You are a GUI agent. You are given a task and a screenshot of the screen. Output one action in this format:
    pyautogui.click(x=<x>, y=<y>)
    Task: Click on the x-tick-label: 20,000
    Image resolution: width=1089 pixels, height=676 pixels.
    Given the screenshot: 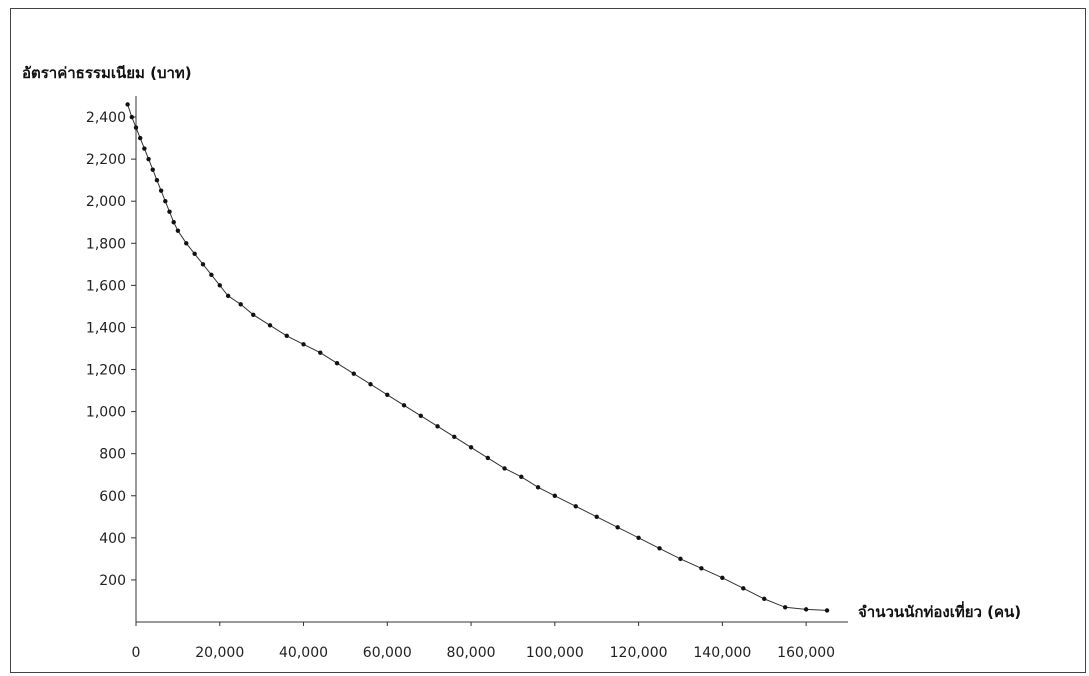 What is the action you would take?
    pyautogui.click(x=219, y=653)
    